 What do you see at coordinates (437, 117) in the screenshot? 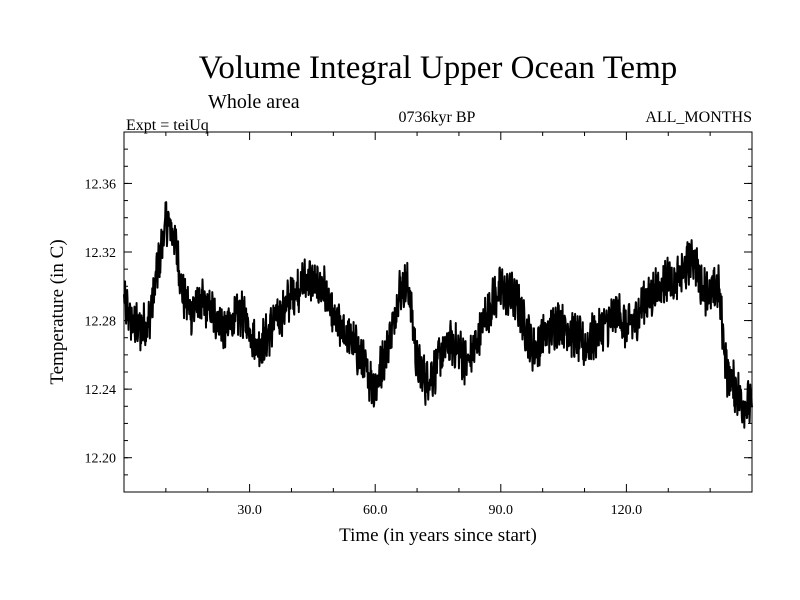
I see `period-label: 0736kyr BP` at bounding box center [437, 117].